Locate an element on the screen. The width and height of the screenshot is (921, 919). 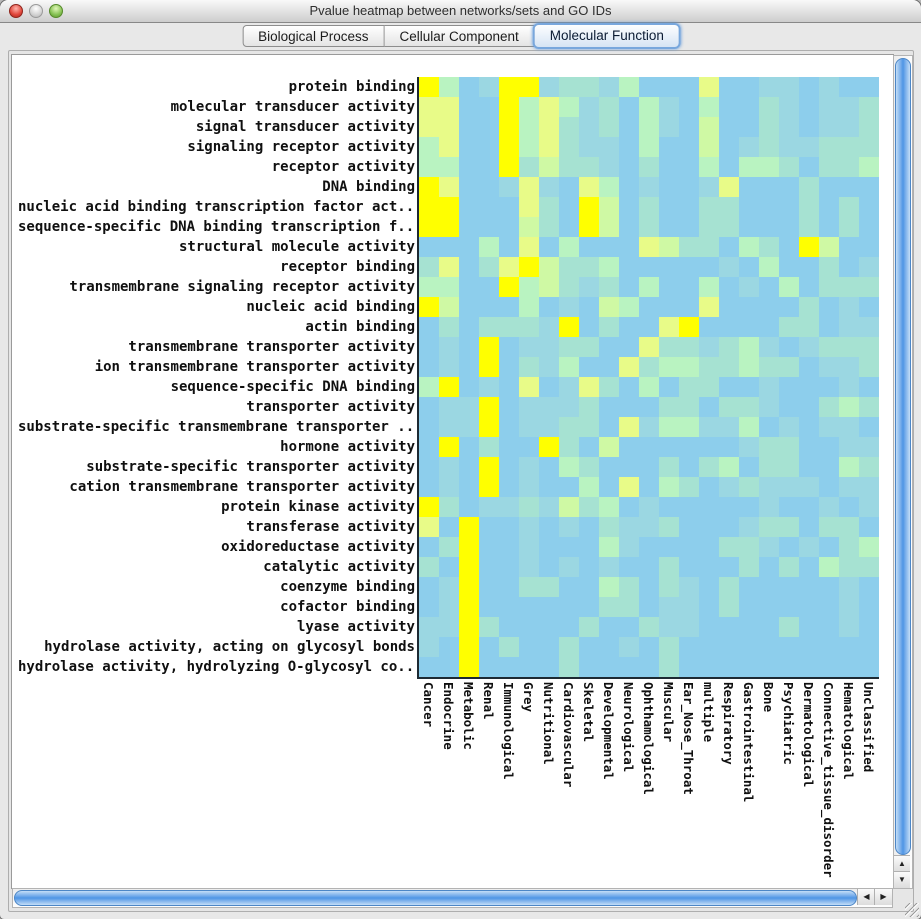
row-label: signaling receptor activity is located at coordinates (301, 147).